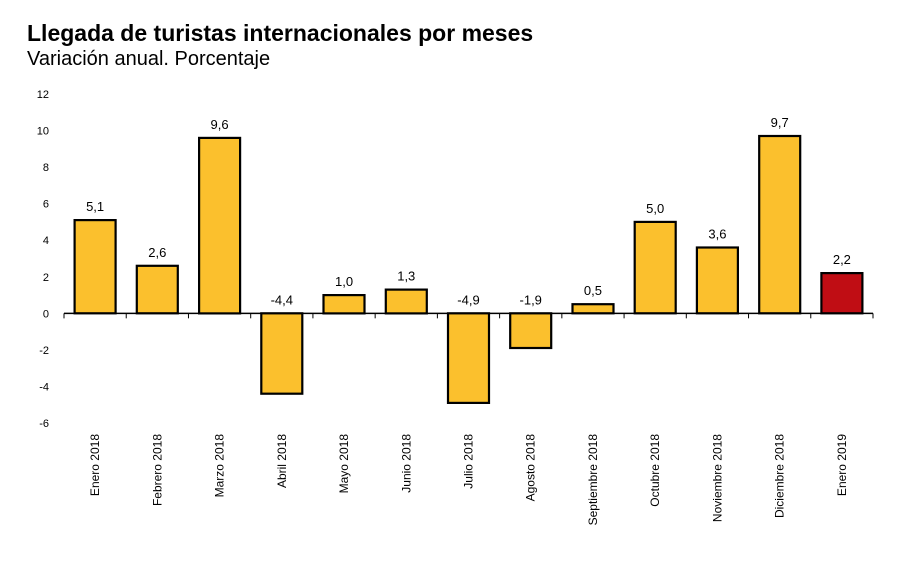 The height and width of the screenshot is (572, 902). Describe the element at coordinates (655, 470) in the screenshot. I see `category-label: Octubre 2018` at that location.